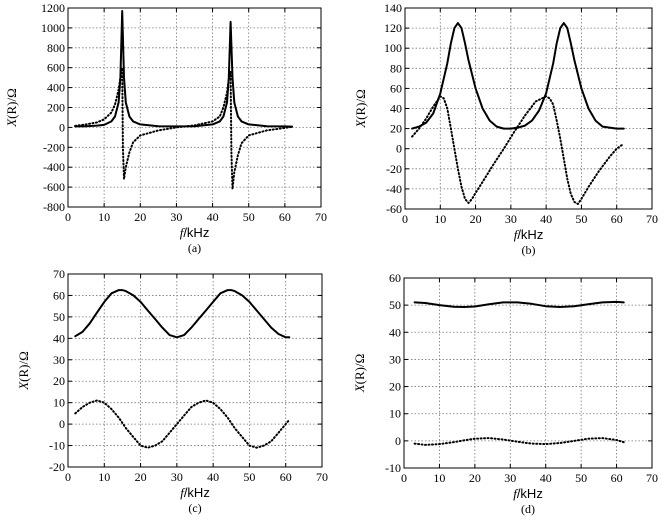  I want to click on y-tick-label: -60, so click(394, 209).